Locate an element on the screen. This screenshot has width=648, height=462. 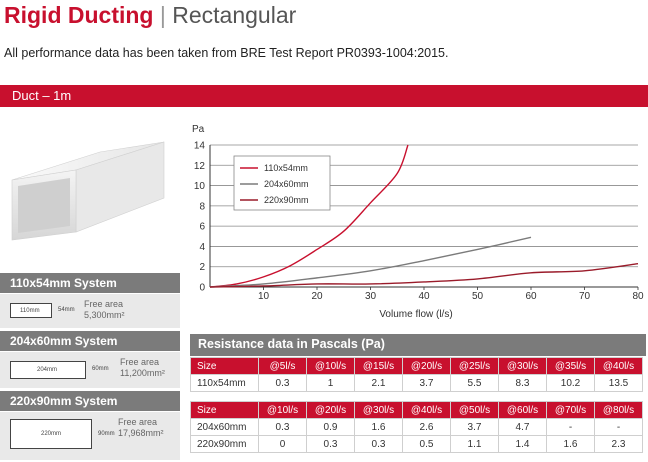
free-area: Free area 11,200mm² is located at coordinates (142, 368).